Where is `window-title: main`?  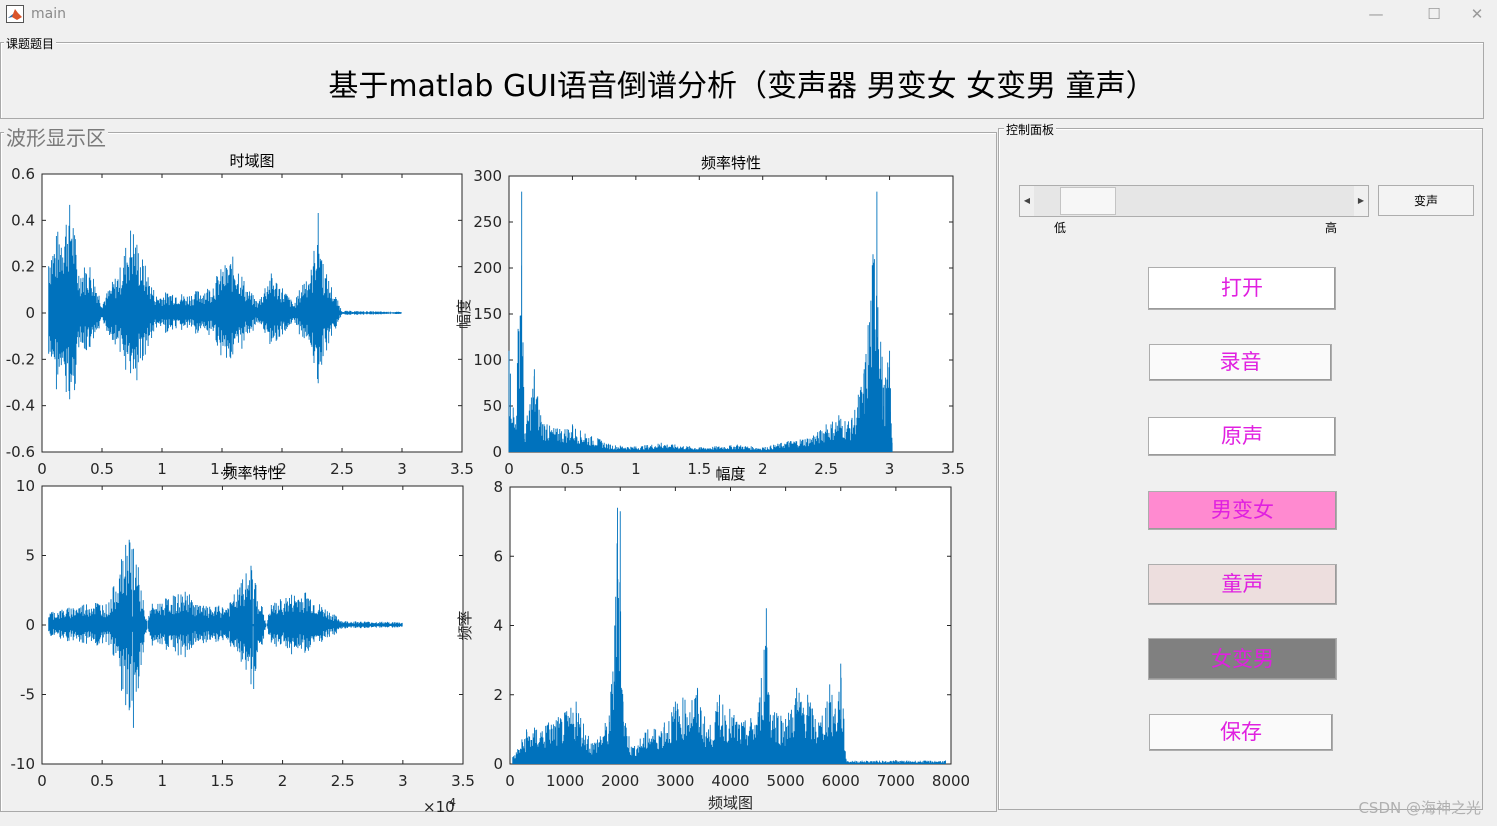
window-title: main is located at coordinates (48, 14).